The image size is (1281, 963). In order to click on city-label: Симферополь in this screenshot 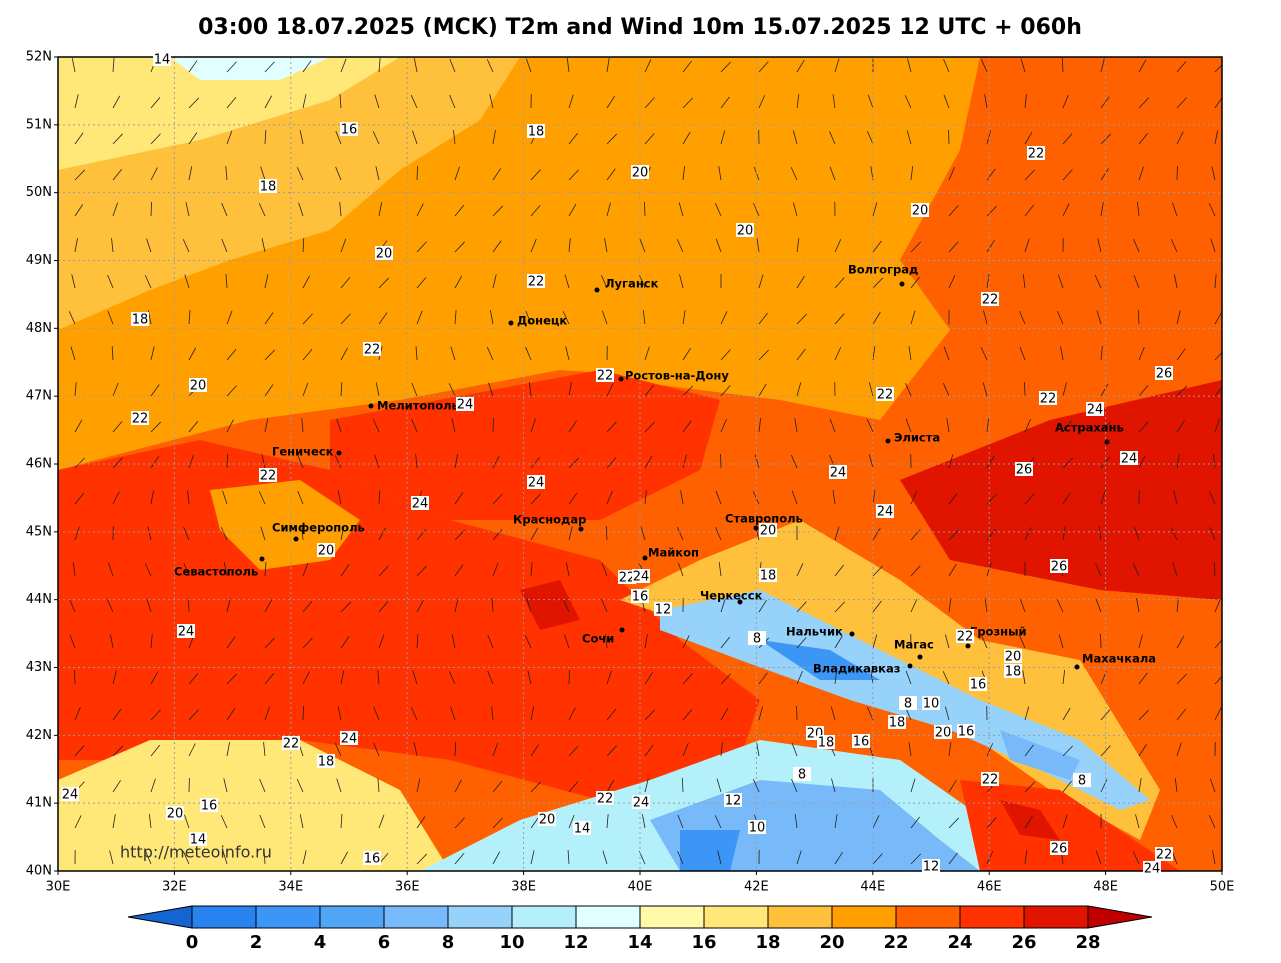, I will do `click(318, 528)`.